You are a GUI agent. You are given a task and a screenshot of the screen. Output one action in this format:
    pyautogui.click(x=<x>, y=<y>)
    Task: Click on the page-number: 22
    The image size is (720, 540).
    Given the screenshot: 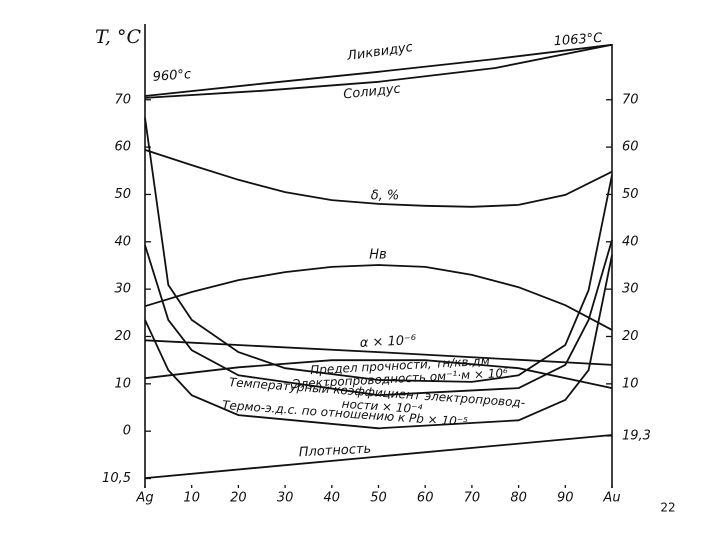 What is the action you would take?
    pyautogui.click(x=667, y=508)
    